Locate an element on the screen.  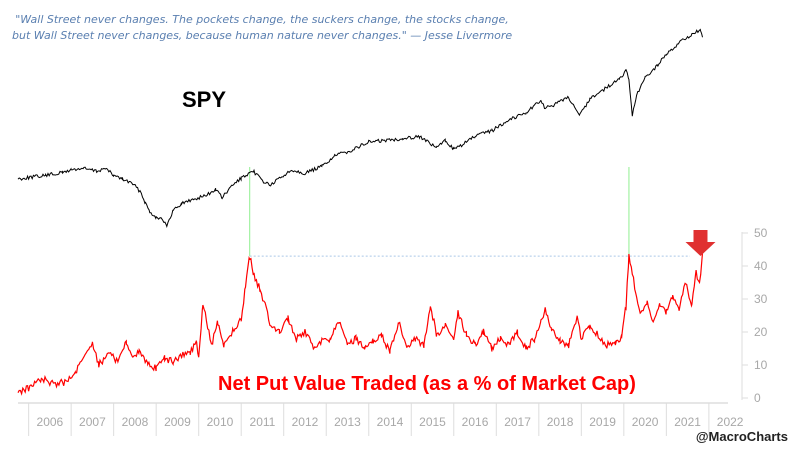
y-tick-label: 50 is located at coordinates (761, 233).